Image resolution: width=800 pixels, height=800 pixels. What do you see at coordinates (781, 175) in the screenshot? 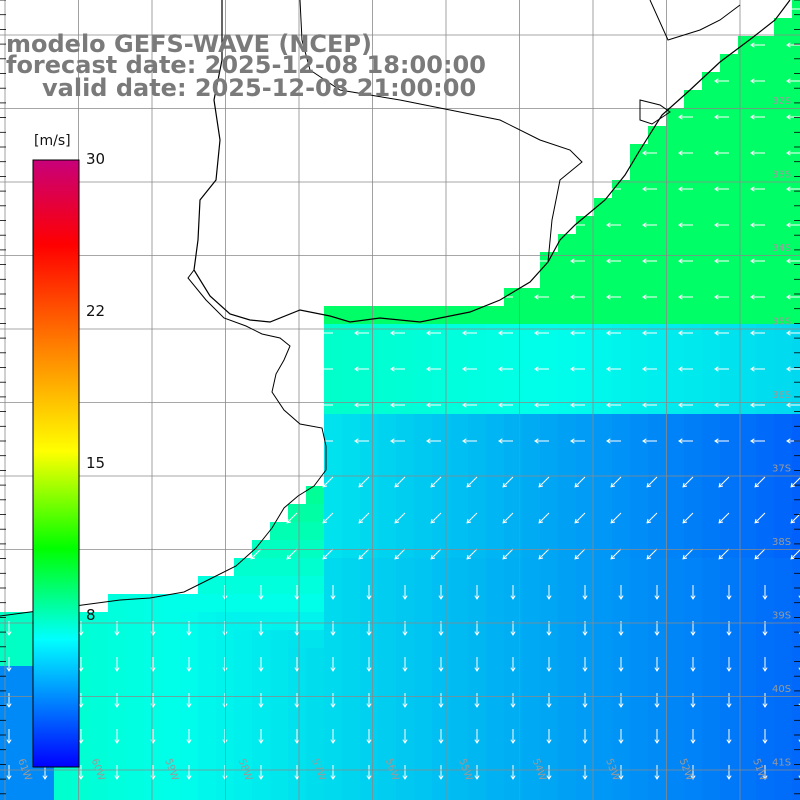
I see `latitude-label: 33S` at bounding box center [781, 175].